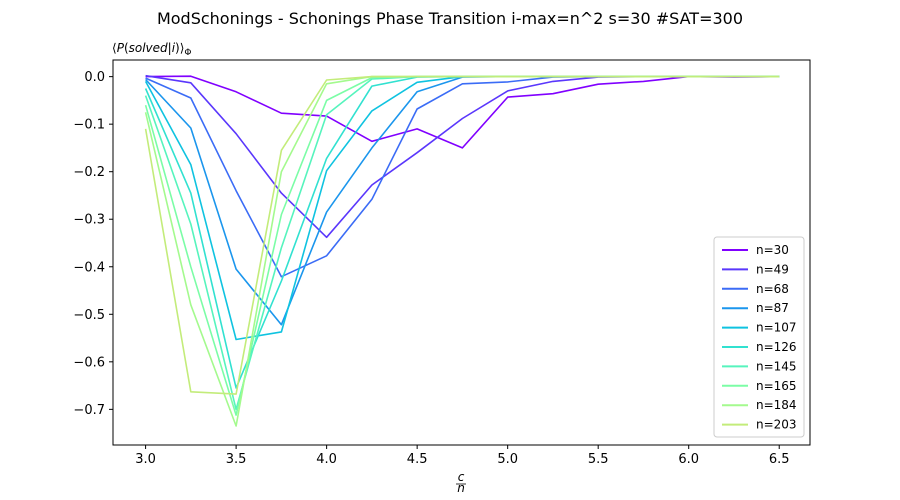 The image size is (900, 500). What do you see at coordinates (779, 459) in the screenshot?
I see `x-tick-label: 6.5` at bounding box center [779, 459].